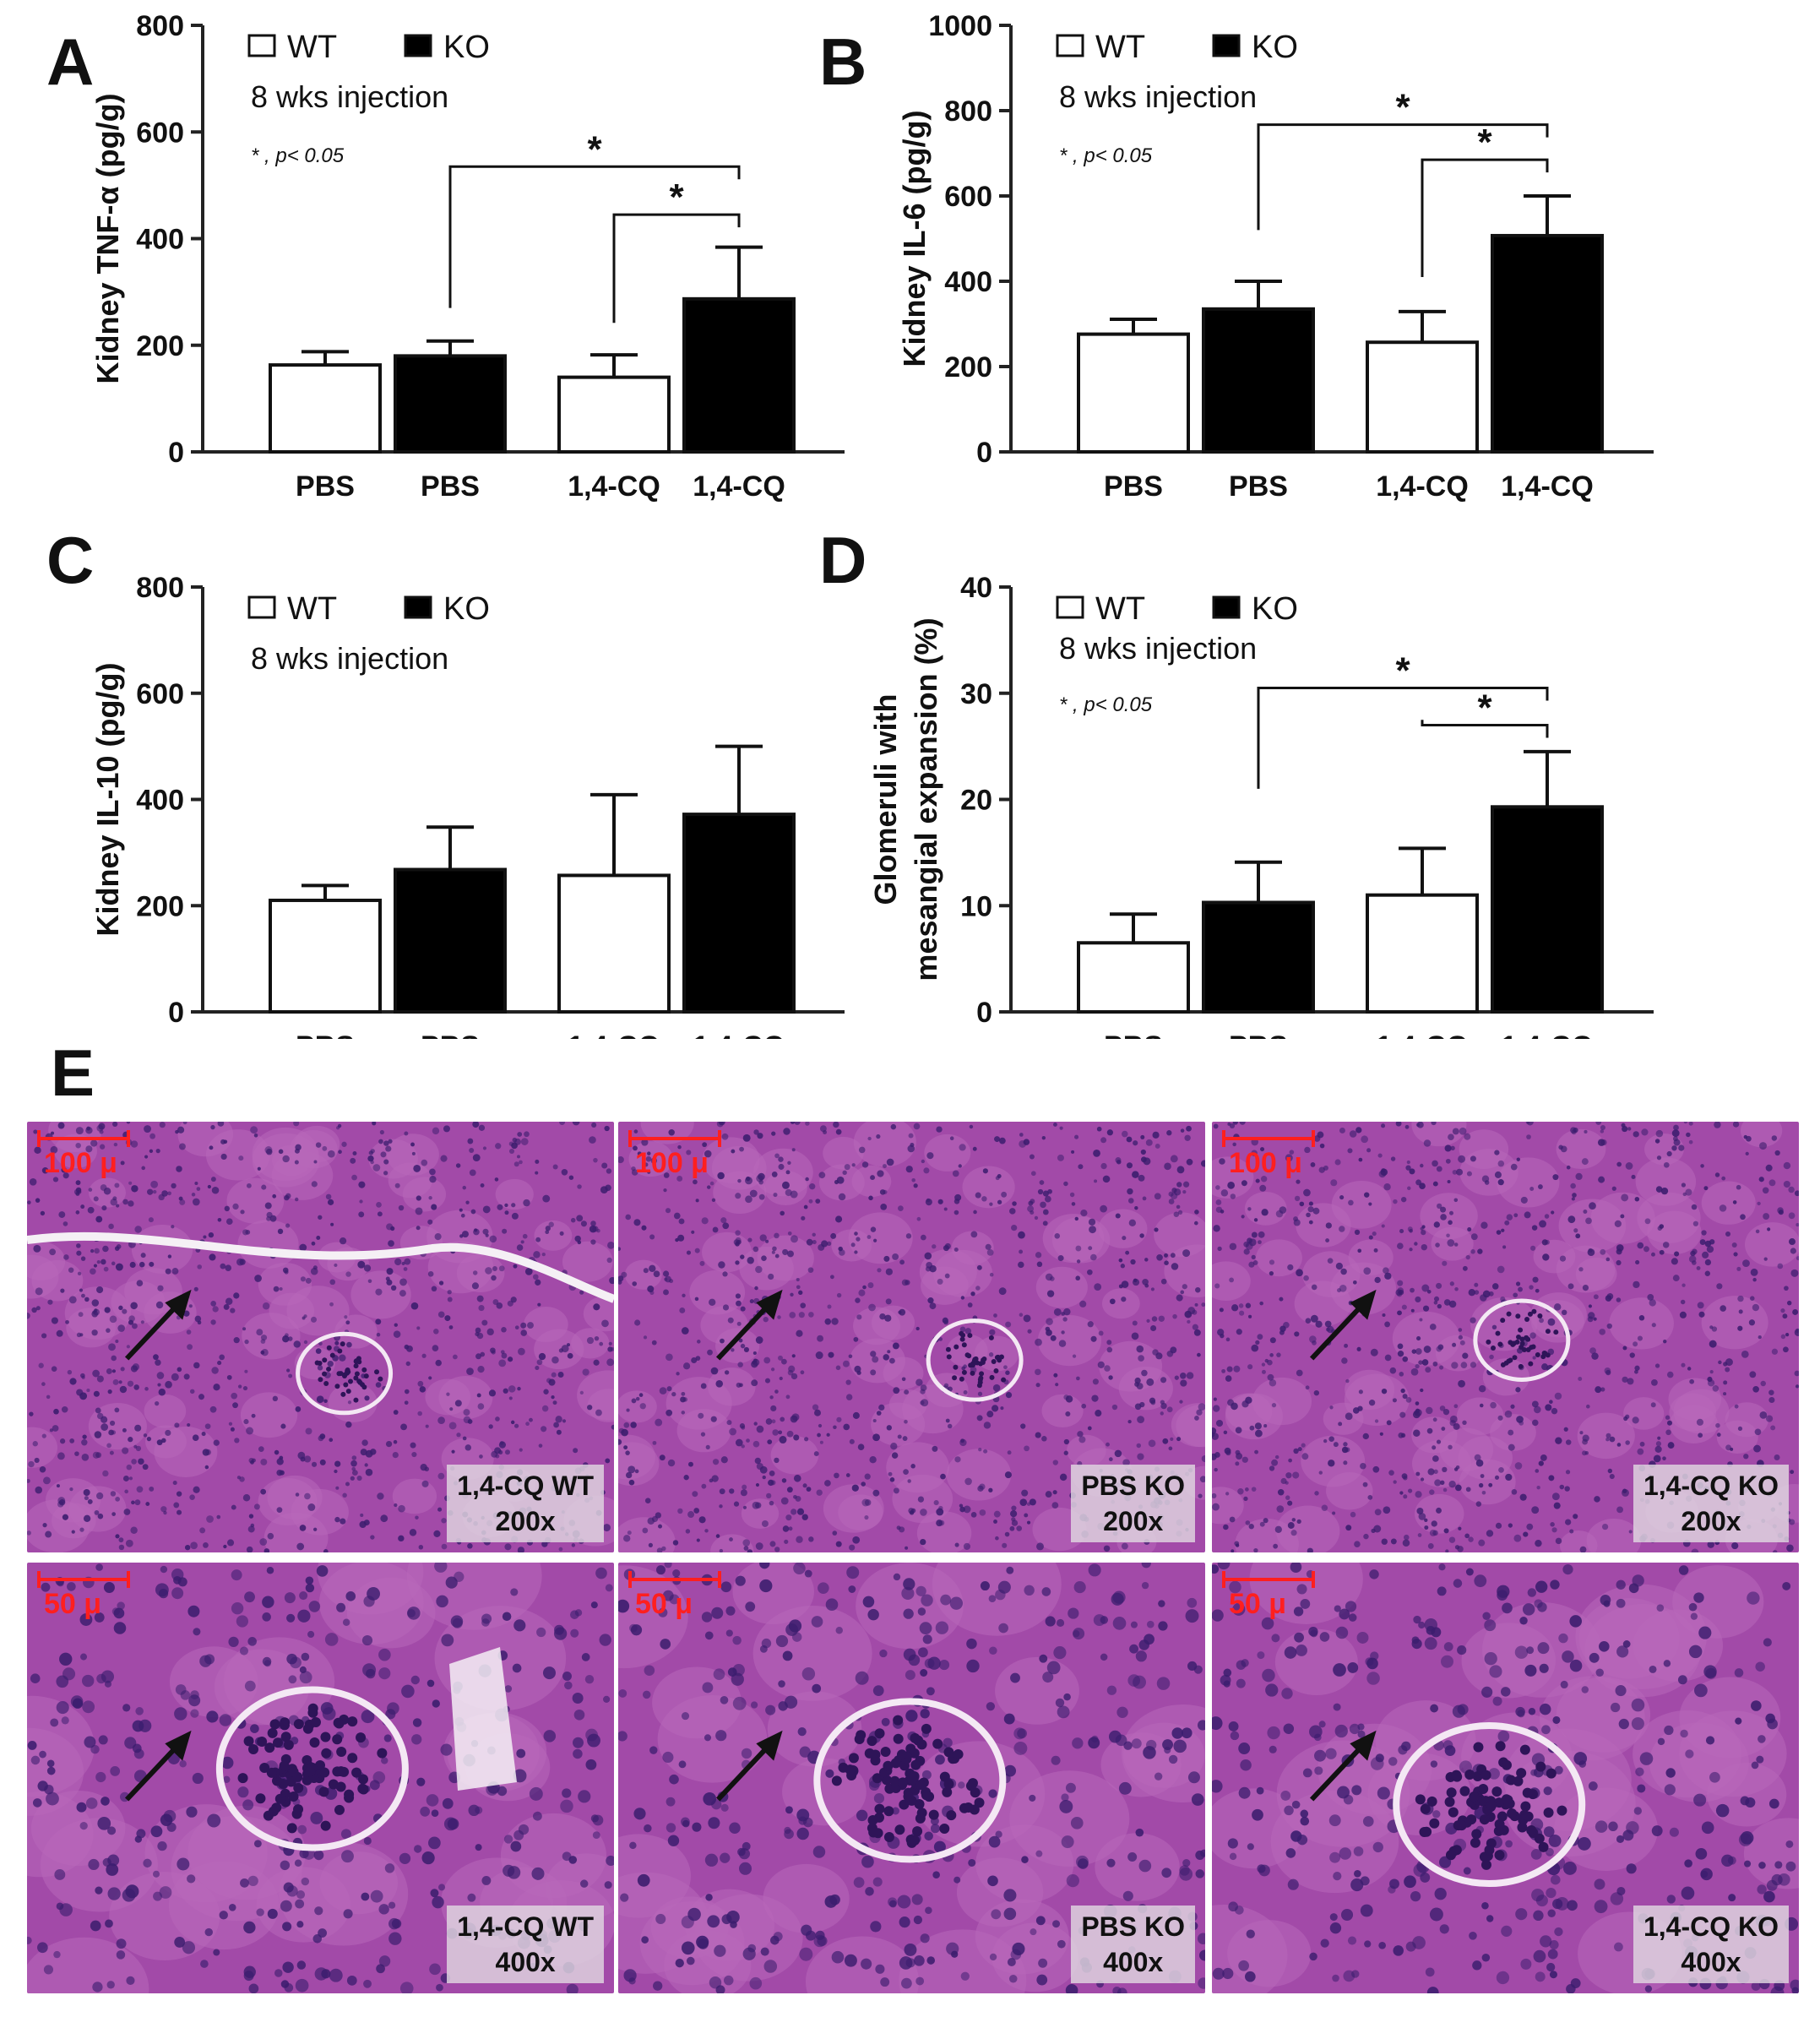  What do you see at coordinates (73, 1073) in the screenshot?
I see `panel-label-e: E` at bounding box center [73, 1073].